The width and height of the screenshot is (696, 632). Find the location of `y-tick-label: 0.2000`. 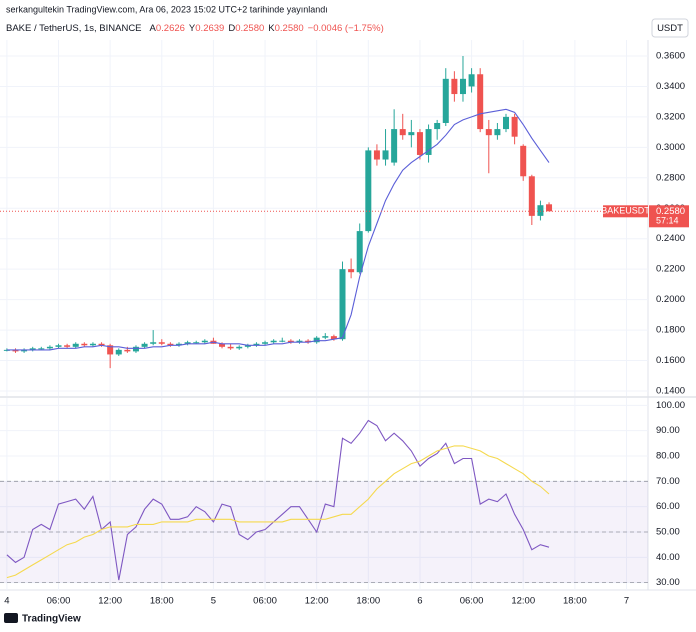

y-tick-label: 0.2000 is located at coordinates (670, 299).